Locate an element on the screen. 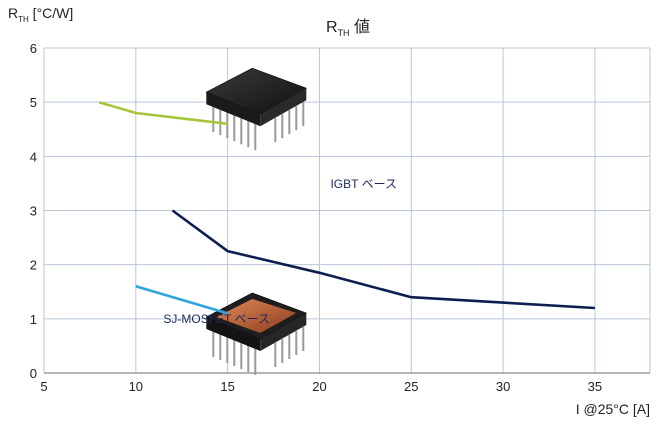 This screenshot has width=667, height=424. chart-title-sub: TH is located at coordinates (344, 33).